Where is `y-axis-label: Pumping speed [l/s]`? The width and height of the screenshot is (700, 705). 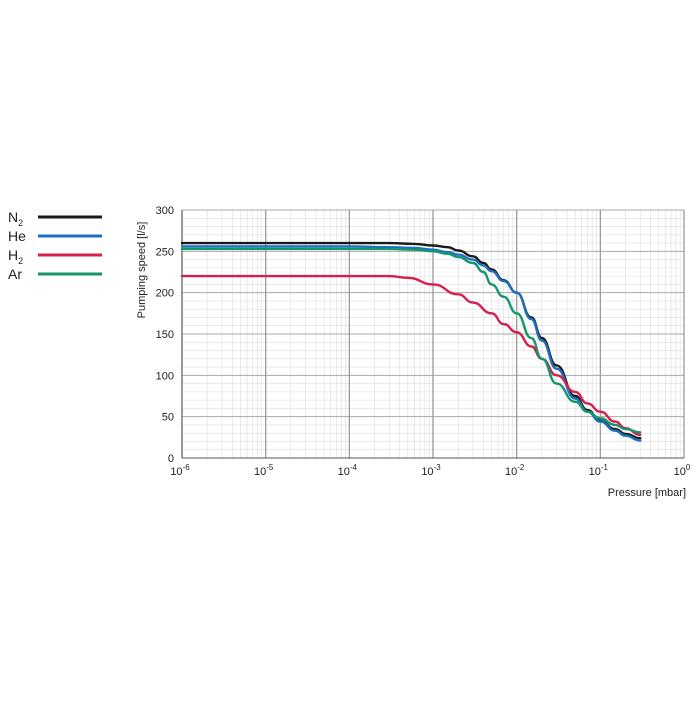 y-axis-label: Pumping speed [l/s] is located at coordinates (142, 270).